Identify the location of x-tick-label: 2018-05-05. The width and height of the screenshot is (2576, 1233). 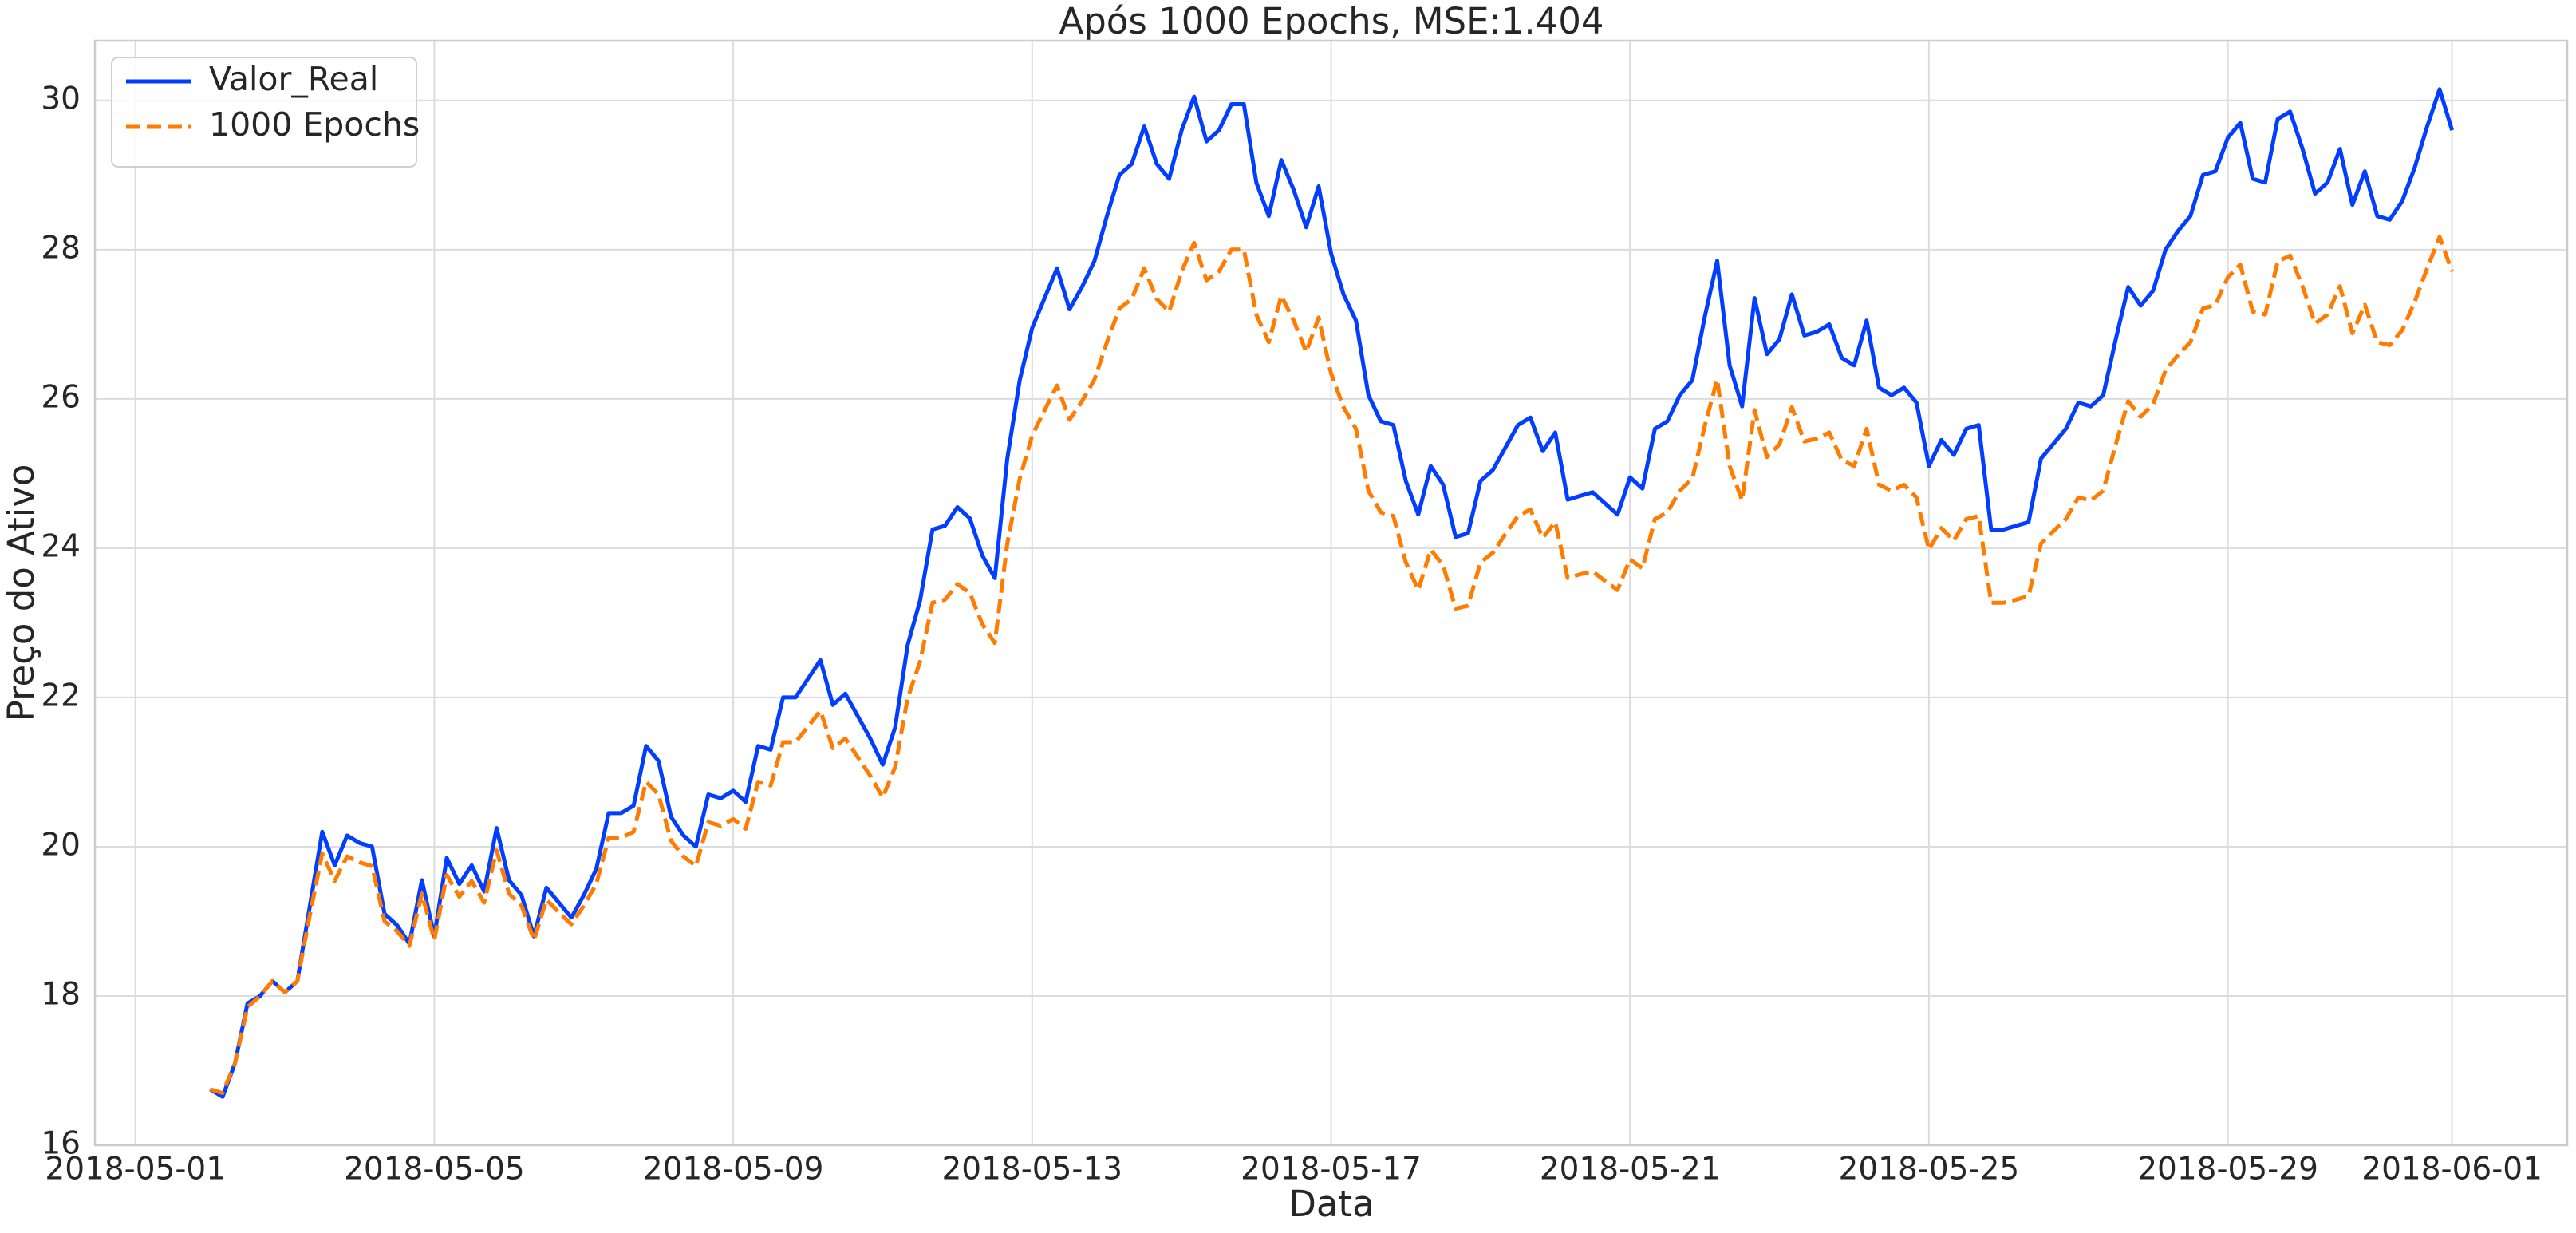
(435, 1170).